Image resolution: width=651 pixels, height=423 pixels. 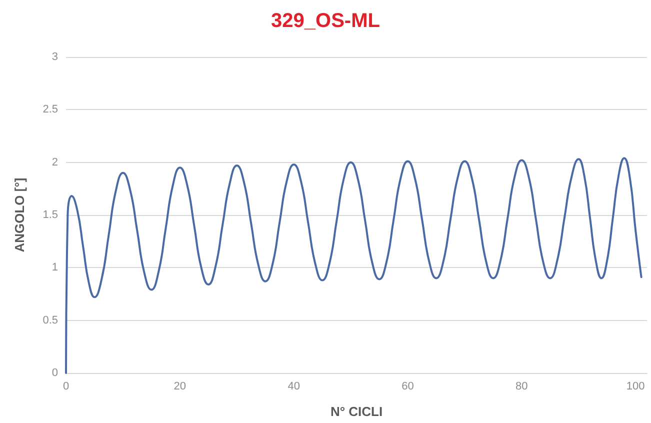 What do you see at coordinates (294, 386) in the screenshot?
I see `x-tick-label: 40` at bounding box center [294, 386].